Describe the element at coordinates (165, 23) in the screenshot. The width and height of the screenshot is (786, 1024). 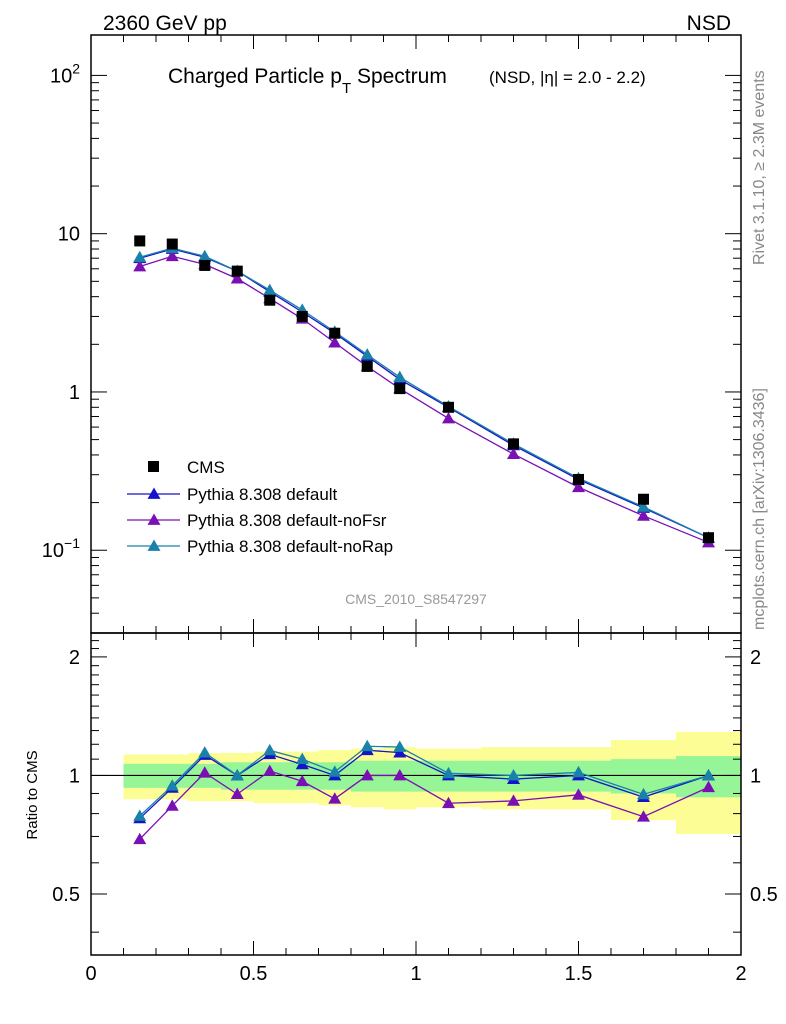
I see `energy-label: 2360 GeV pp` at that location.